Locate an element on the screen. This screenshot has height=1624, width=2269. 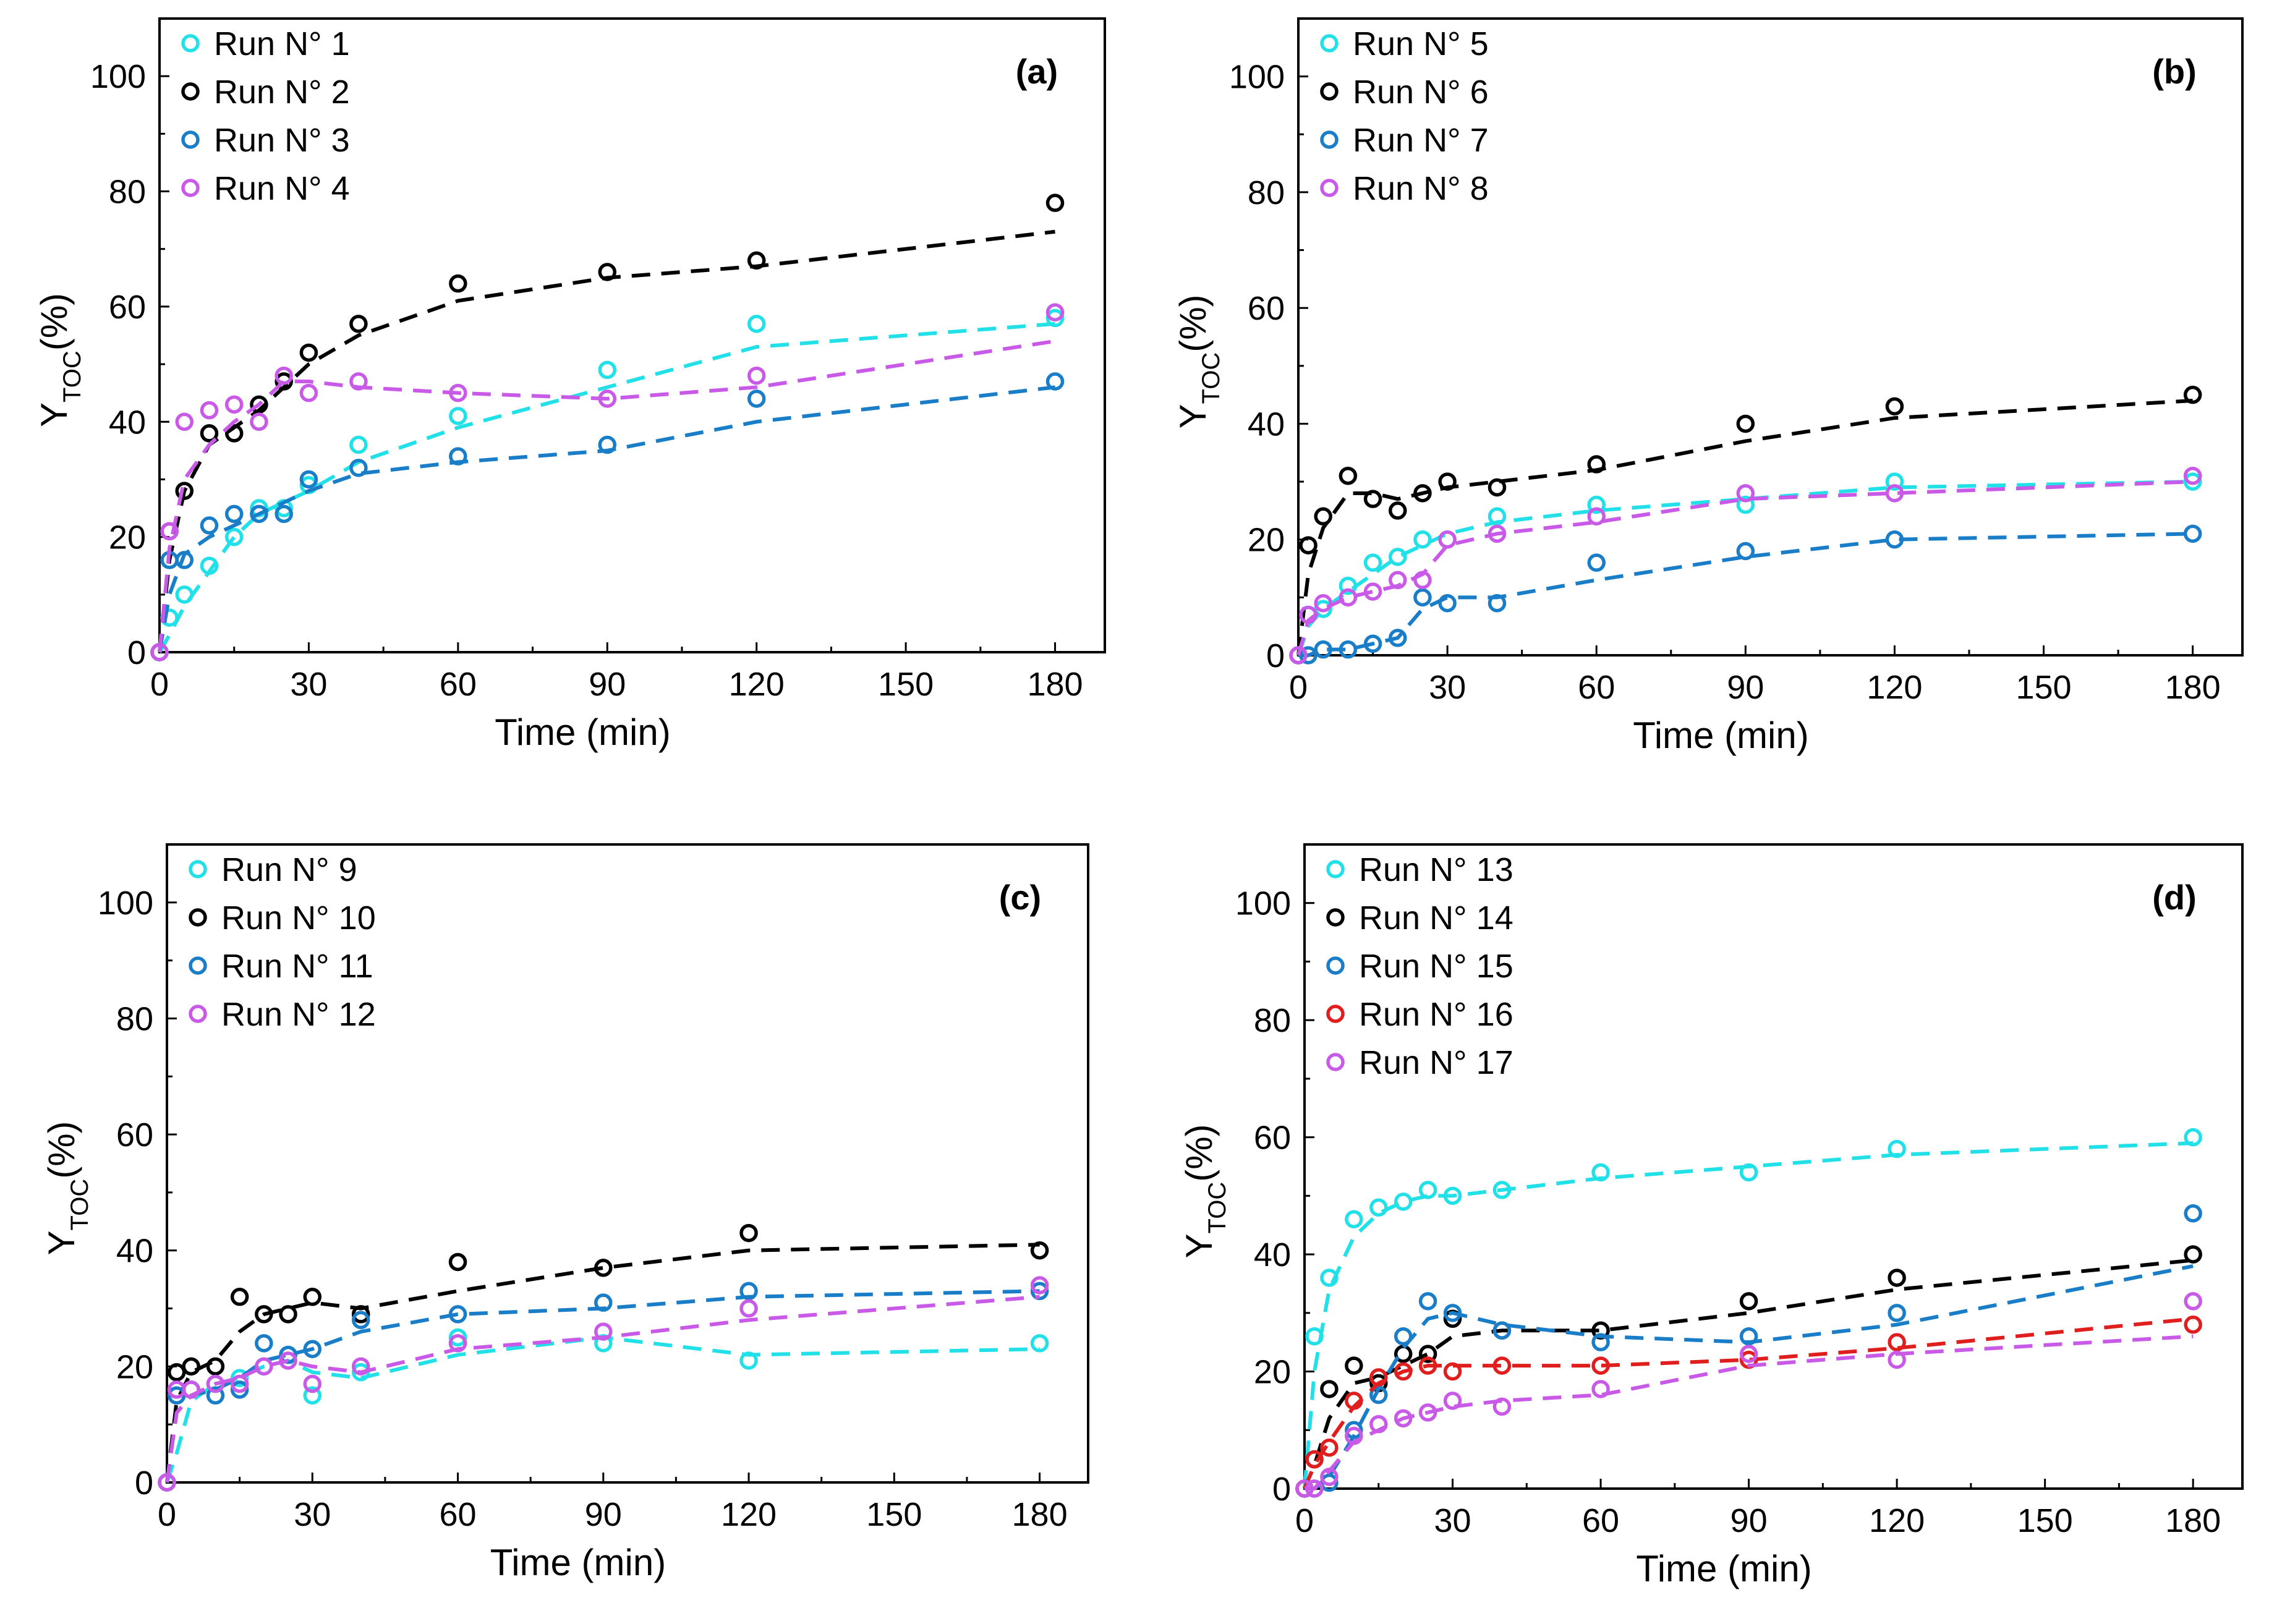
legend-label: Run N° 9 is located at coordinates (289, 870).